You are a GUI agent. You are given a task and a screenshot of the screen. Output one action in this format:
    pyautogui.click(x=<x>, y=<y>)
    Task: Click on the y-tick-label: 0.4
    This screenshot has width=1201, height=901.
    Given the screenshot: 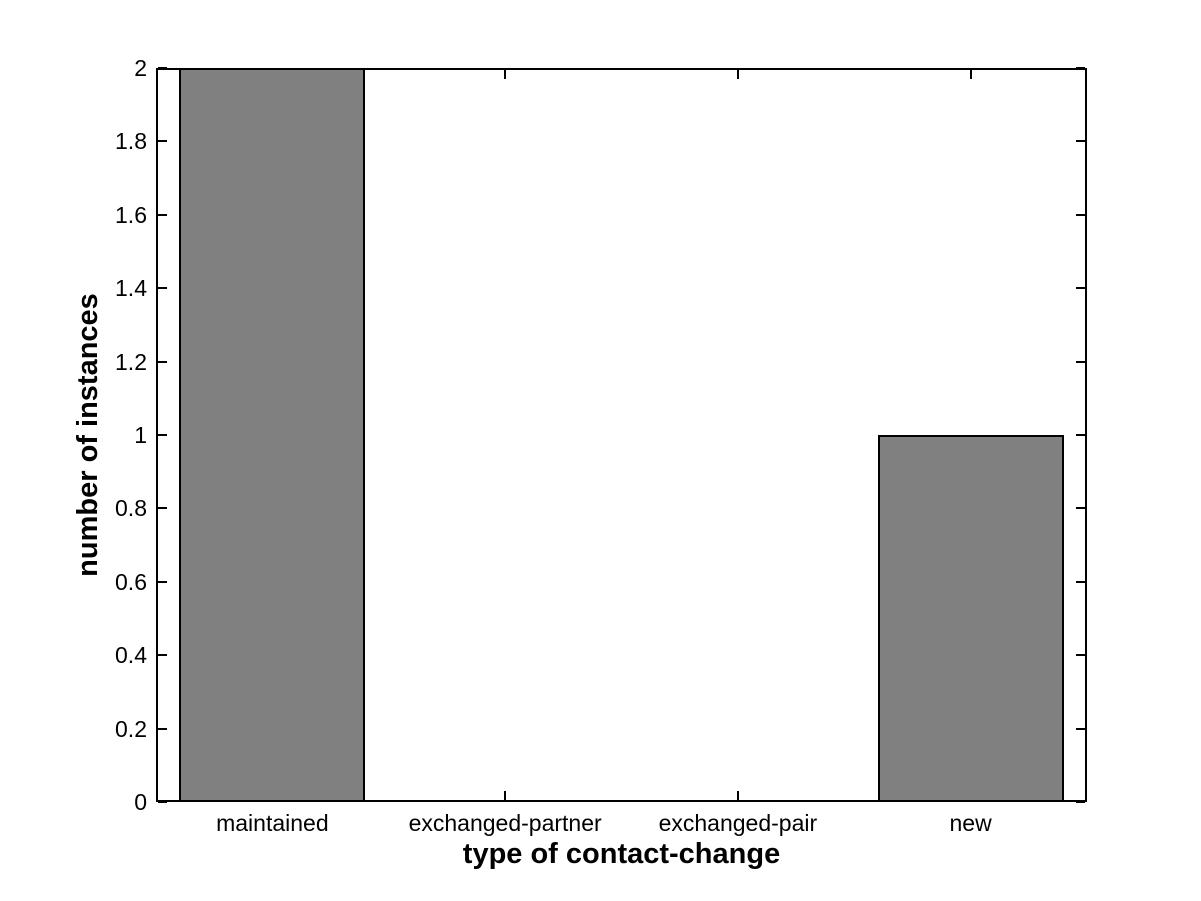 What is the action you would take?
    pyautogui.click(x=131, y=655)
    